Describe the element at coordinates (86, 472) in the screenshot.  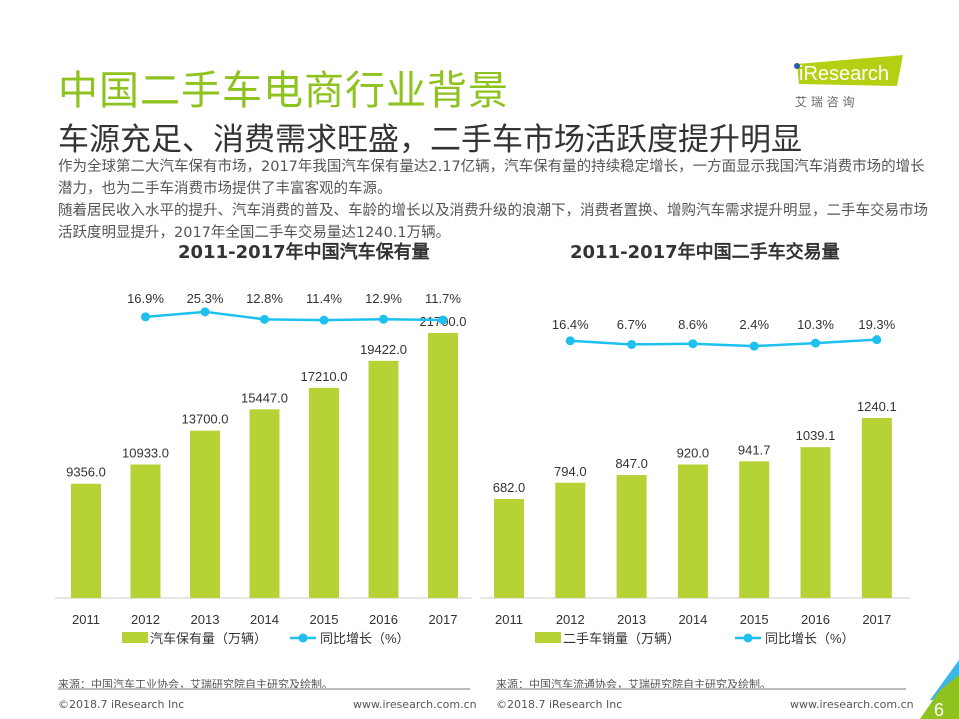
I see `bar-label-2011: 9356.0` at that location.